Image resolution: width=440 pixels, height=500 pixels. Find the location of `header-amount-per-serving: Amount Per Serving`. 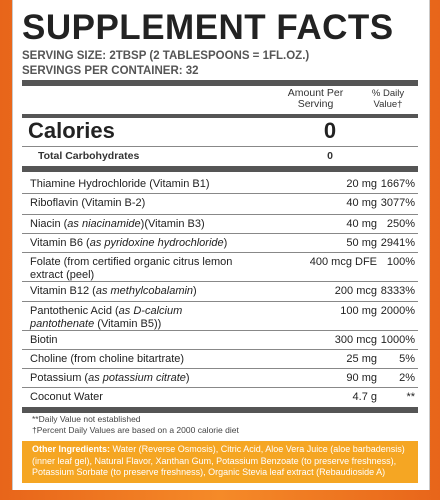

header-amount-per-serving: Amount Per Serving is located at coordinates (315, 98).